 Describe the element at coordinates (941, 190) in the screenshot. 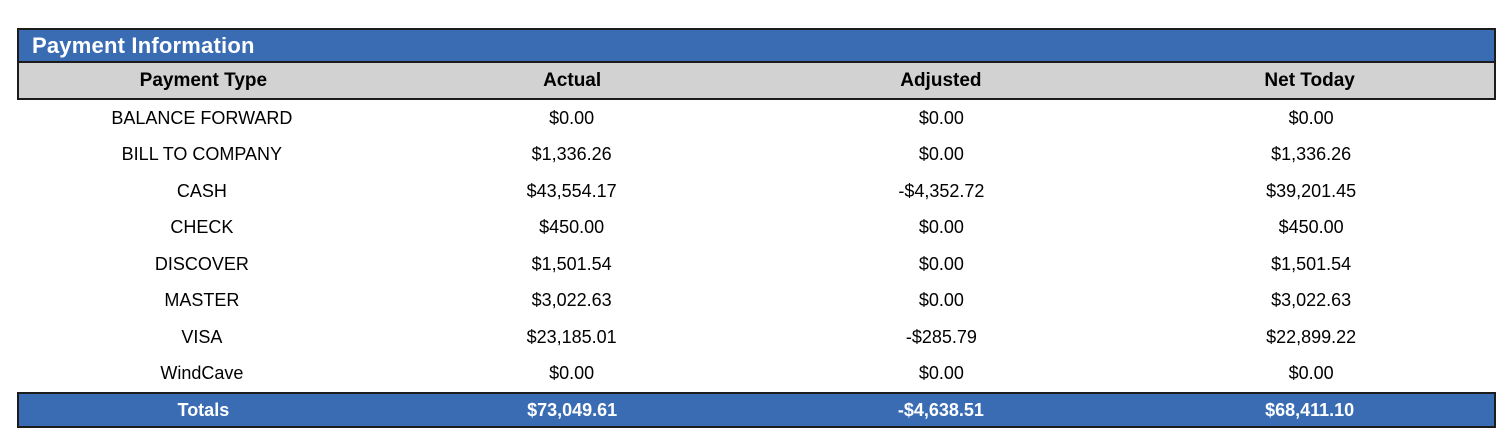

I see `cell-adjusted: -$4,352.72` at that location.